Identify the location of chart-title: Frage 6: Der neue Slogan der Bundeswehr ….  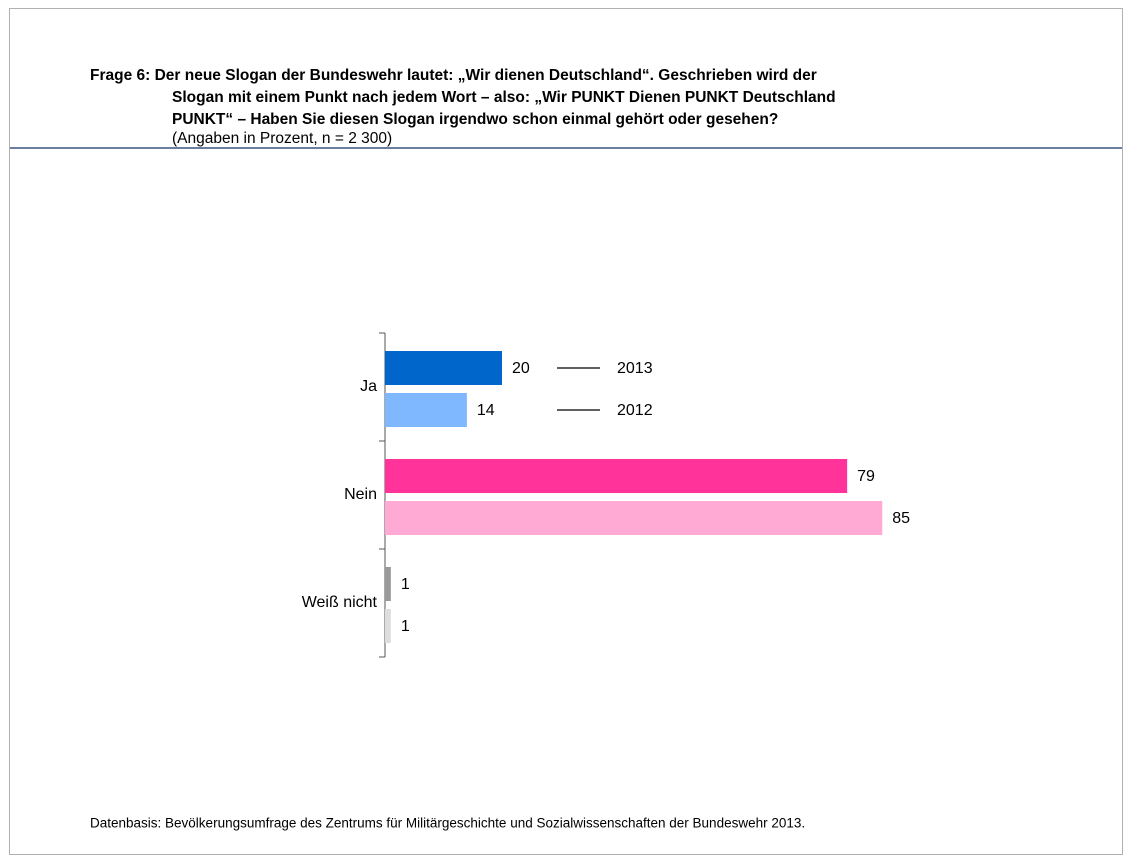
(453, 75).